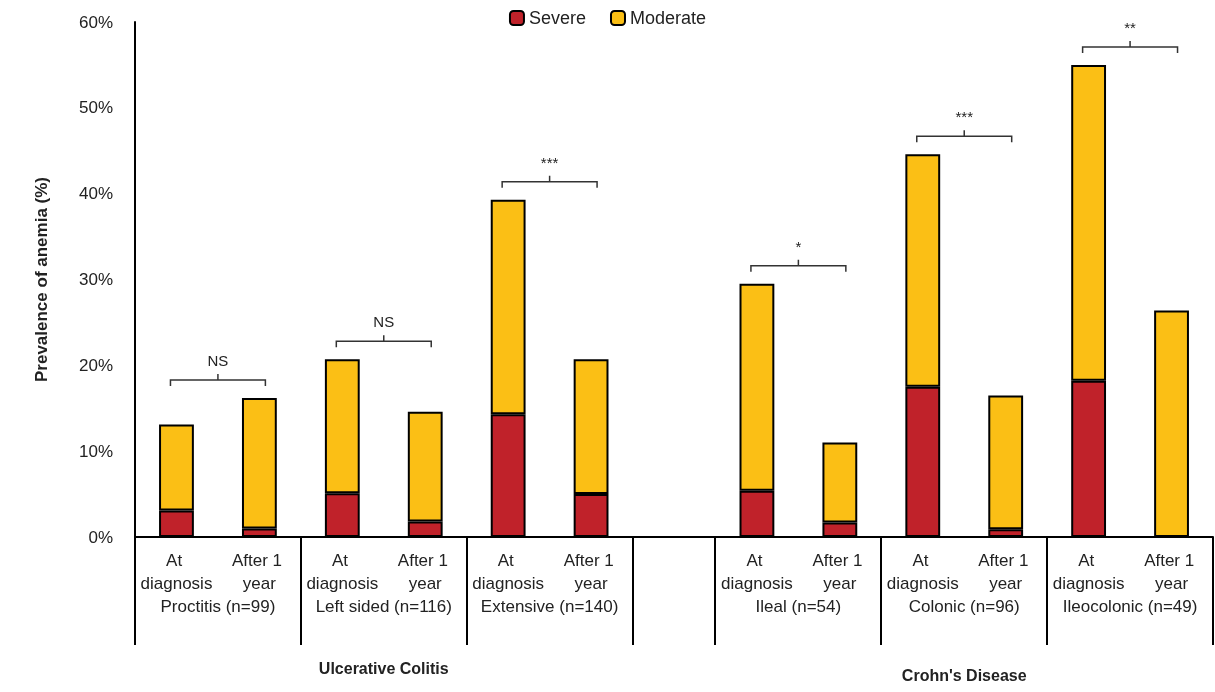 The height and width of the screenshot is (692, 1215). What do you see at coordinates (964, 675) in the screenshot?
I see `text: Crohn's Disease` at bounding box center [964, 675].